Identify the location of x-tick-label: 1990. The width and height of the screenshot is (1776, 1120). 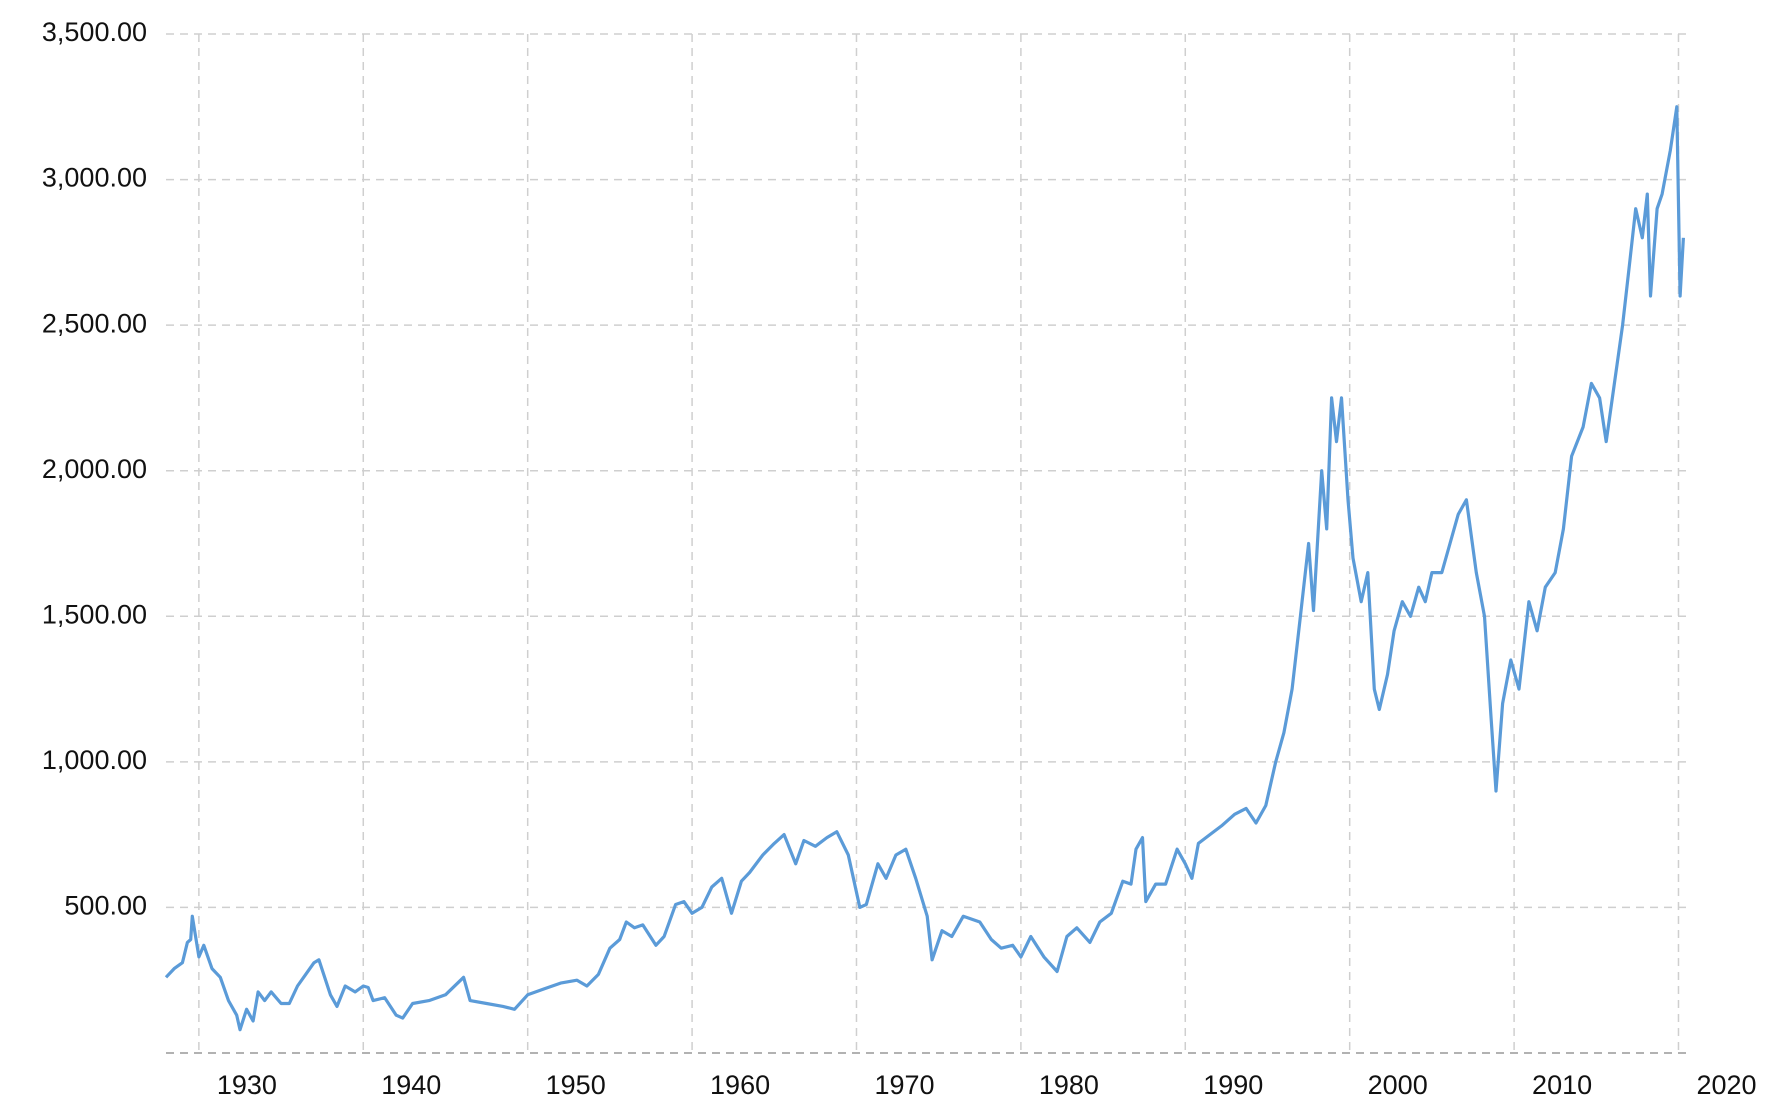
(1233, 1085).